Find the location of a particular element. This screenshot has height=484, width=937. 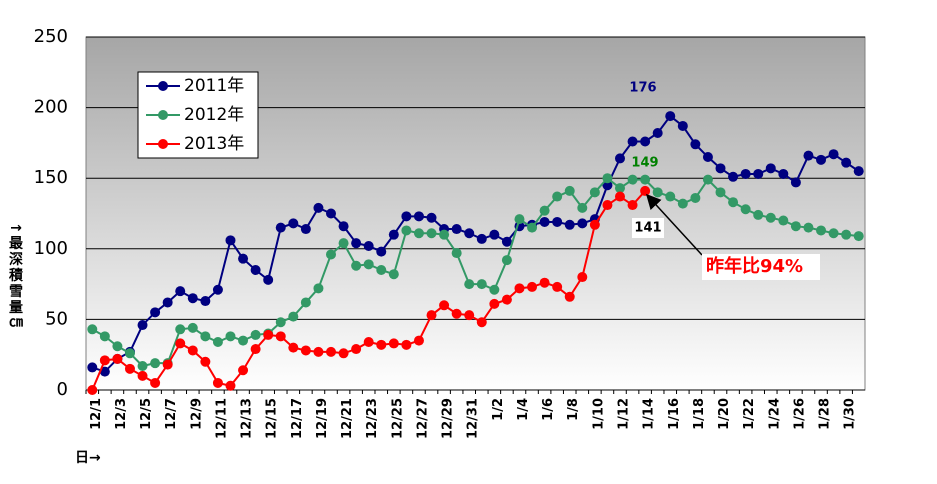

arrow is located at coordinates (674, 224).